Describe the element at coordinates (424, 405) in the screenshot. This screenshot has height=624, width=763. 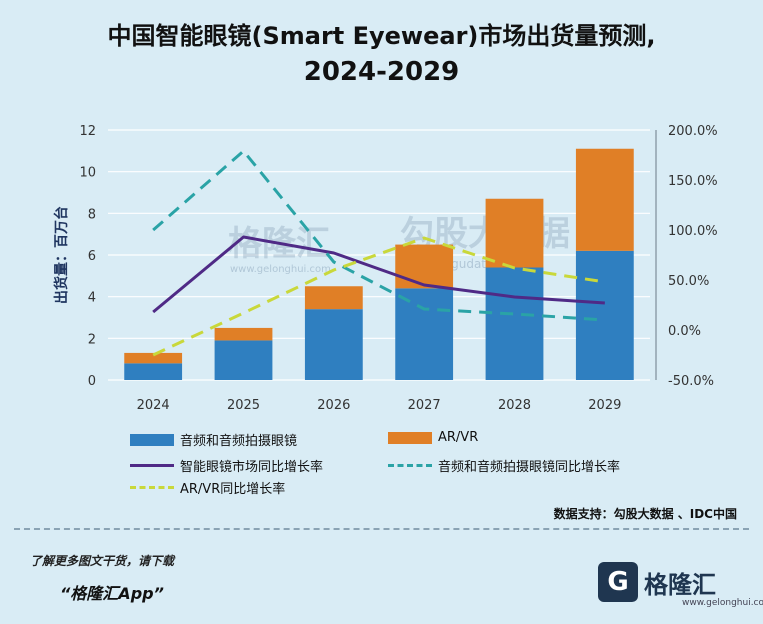
I see `x-tick-label: 2027` at that location.